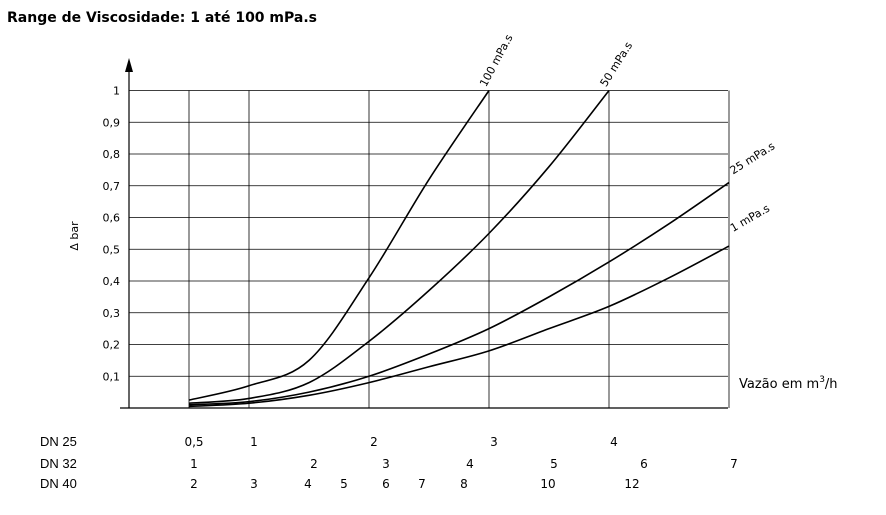 Image resolution: width=886 pixels, height=515 pixels. Describe the element at coordinates (547, 484) in the screenshot. I see `dn-tick-label: 10` at that location.